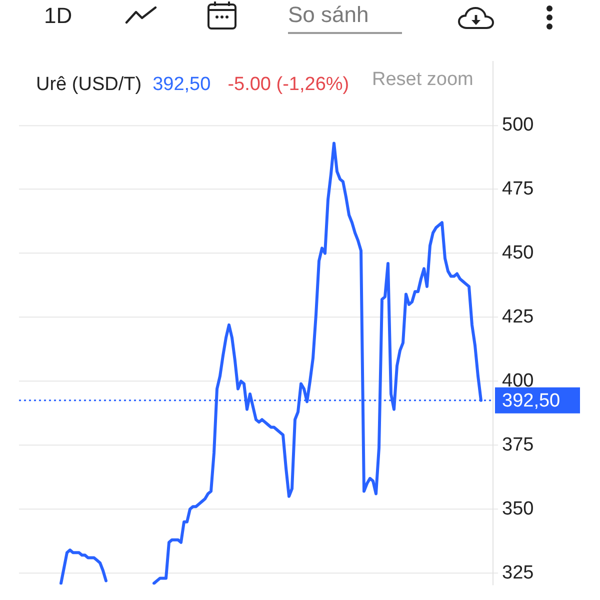 This screenshot has height=600, width=600. Describe the element at coordinates (423, 79) in the screenshot. I see `annotation: Reset zoom` at that location.